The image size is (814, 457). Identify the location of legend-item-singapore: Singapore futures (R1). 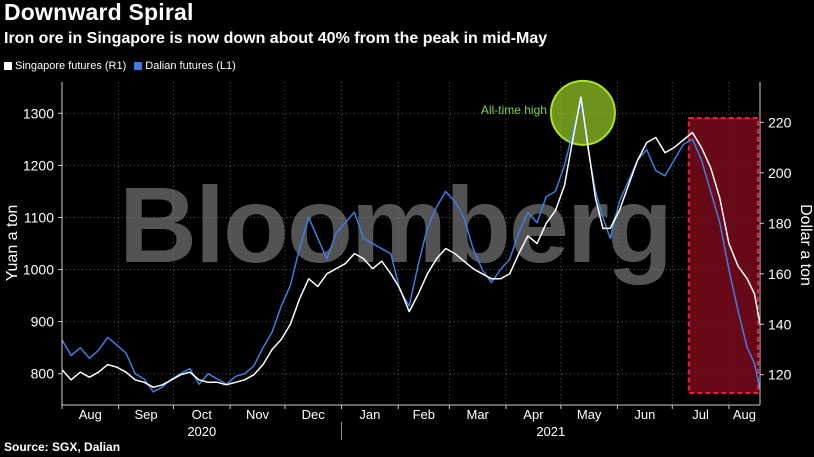
(65, 66).